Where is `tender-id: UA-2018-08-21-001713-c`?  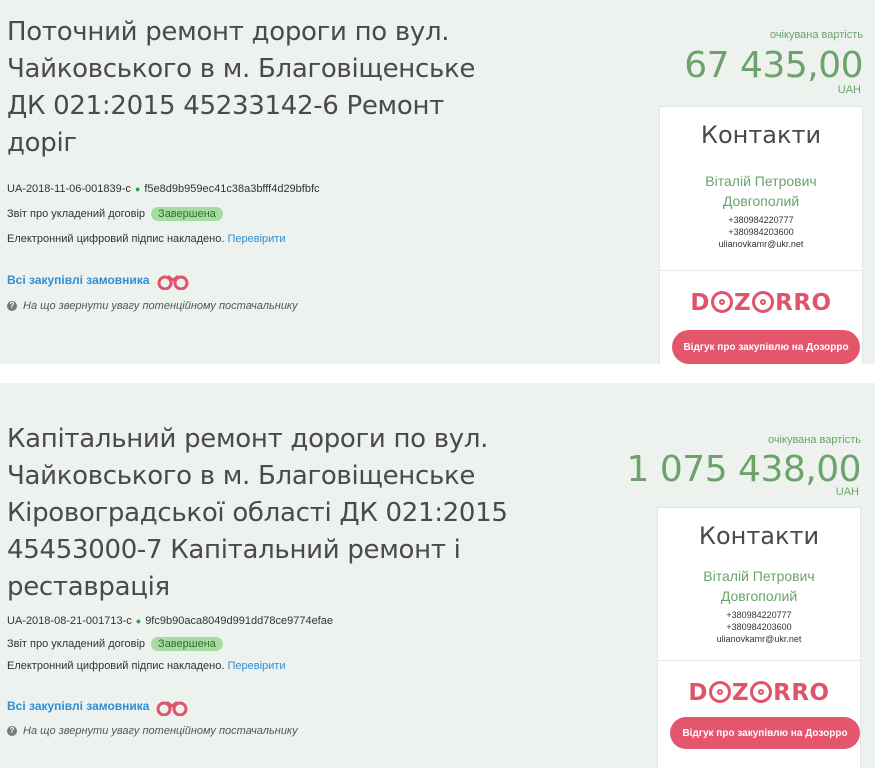
tender-id: UA-2018-08-21-001713-c is located at coordinates (69, 621).